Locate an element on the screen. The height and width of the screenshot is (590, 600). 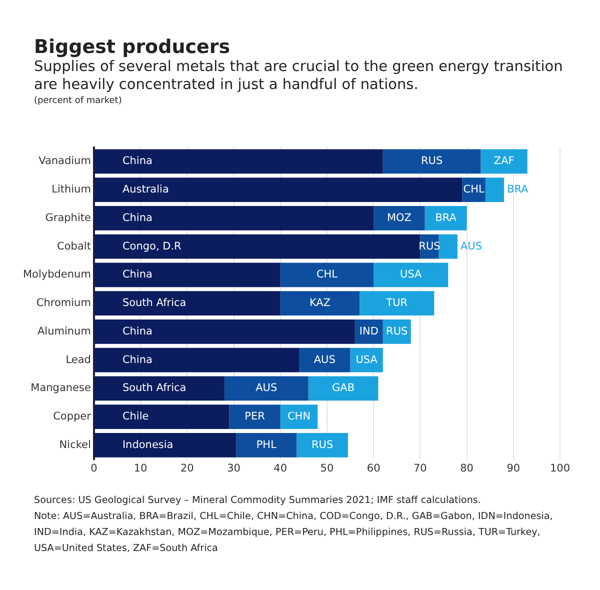
x-tick-label: 80 is located at coordinates (467, 468).